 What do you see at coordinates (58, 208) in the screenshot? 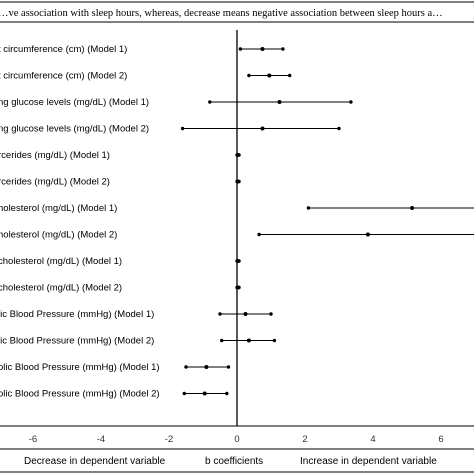
I see `row-label: holesterol (mg/dL) (Model 1)` at bounding box center [58, 208].